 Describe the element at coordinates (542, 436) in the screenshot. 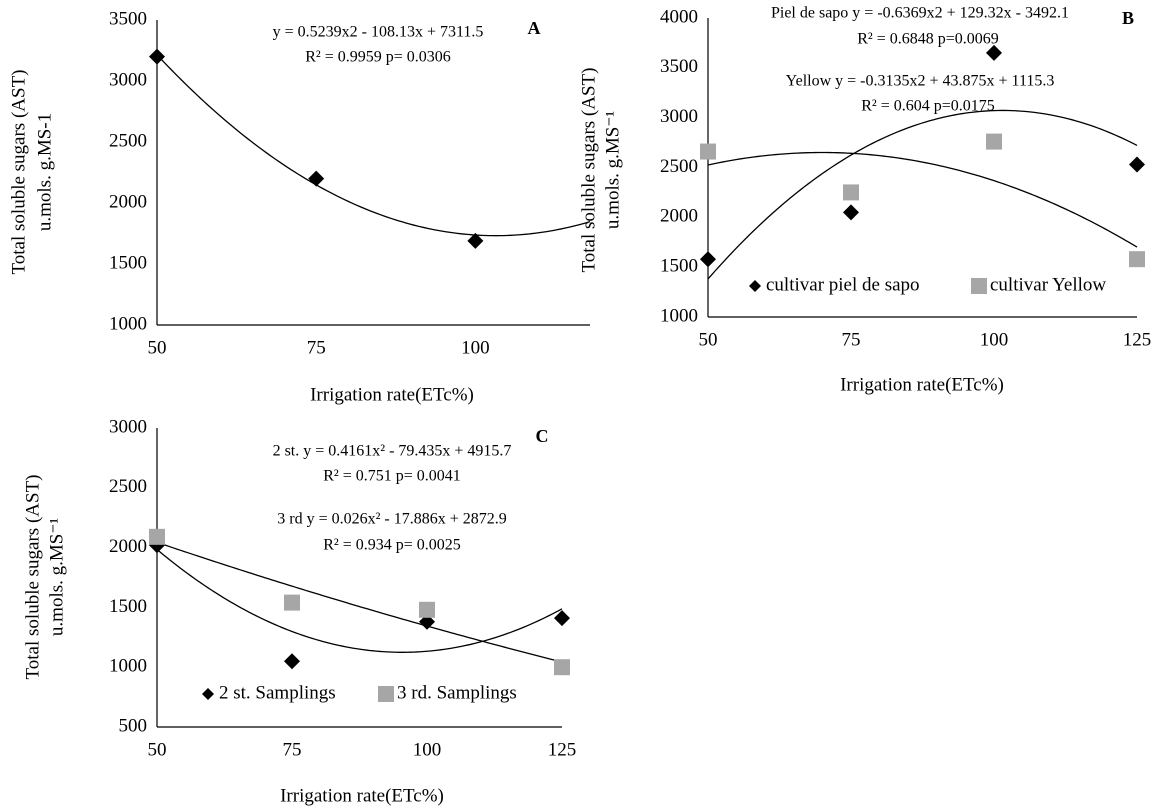

I see `panel-label: C` at that location.